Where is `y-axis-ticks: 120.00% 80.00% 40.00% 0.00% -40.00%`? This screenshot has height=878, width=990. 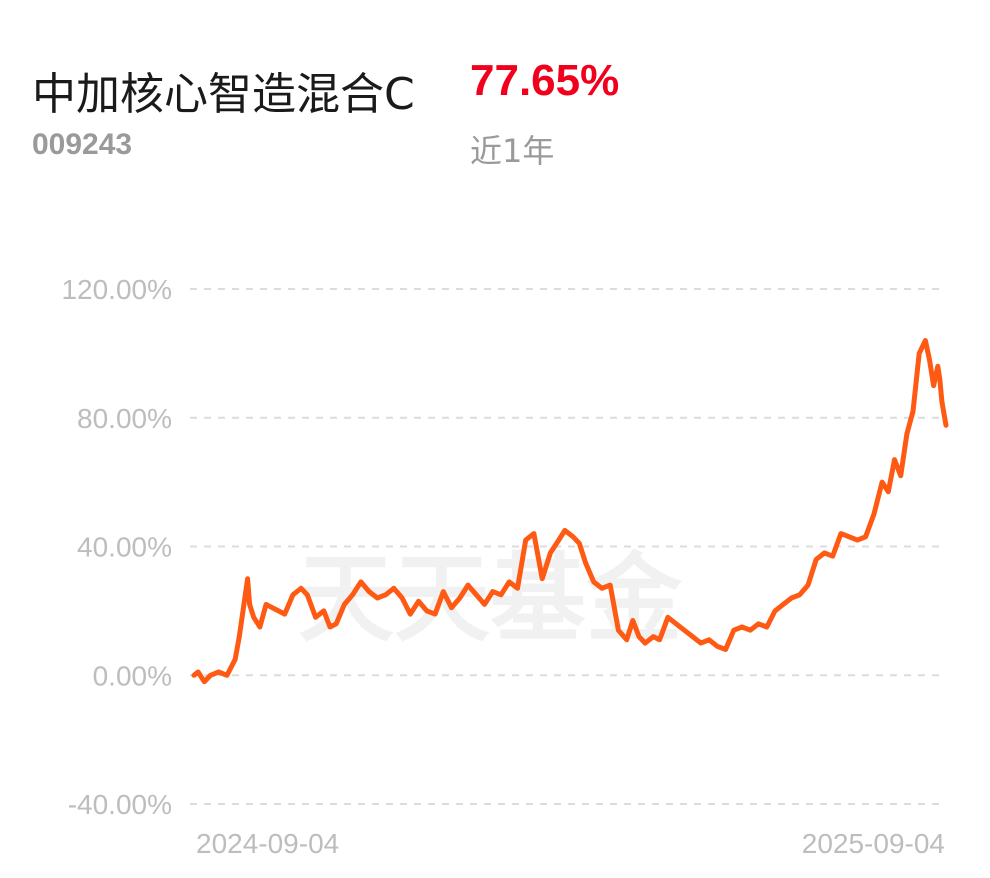 y-axis-ticks: 120.00% 80.00% 40.00% 0.00% -40.00% is located at coordinates (116, 547).